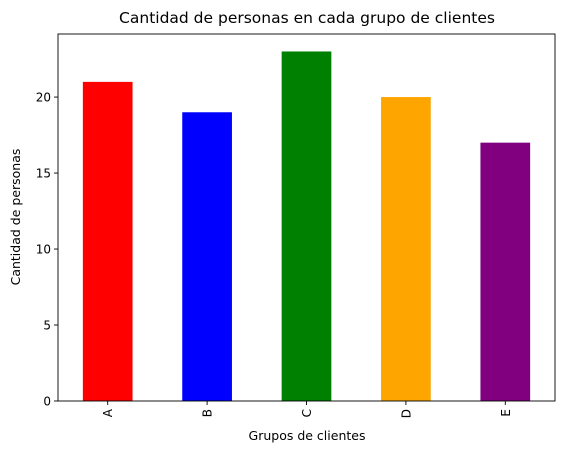 This screenshot has width=562, height=451. Describe the element at coordinates (207, 256) in the screenshot. I see `bar-b` at that location.